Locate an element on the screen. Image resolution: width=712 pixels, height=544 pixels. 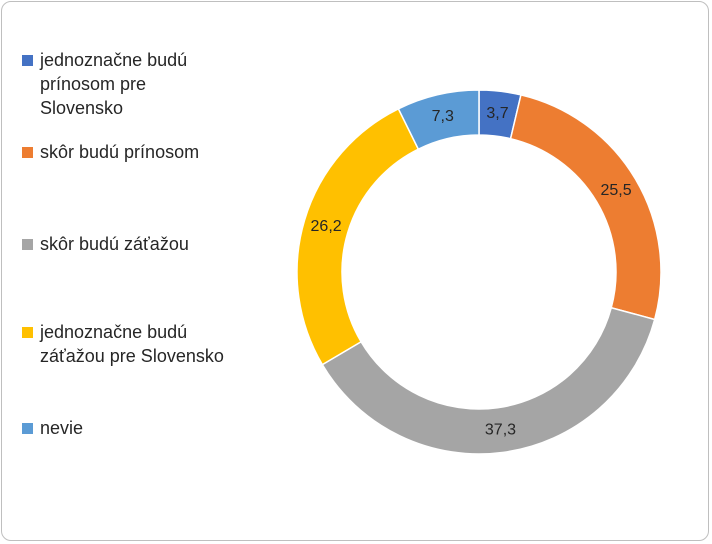
slice-value-label-2: 25,5 is located at coordinates (615, 190).